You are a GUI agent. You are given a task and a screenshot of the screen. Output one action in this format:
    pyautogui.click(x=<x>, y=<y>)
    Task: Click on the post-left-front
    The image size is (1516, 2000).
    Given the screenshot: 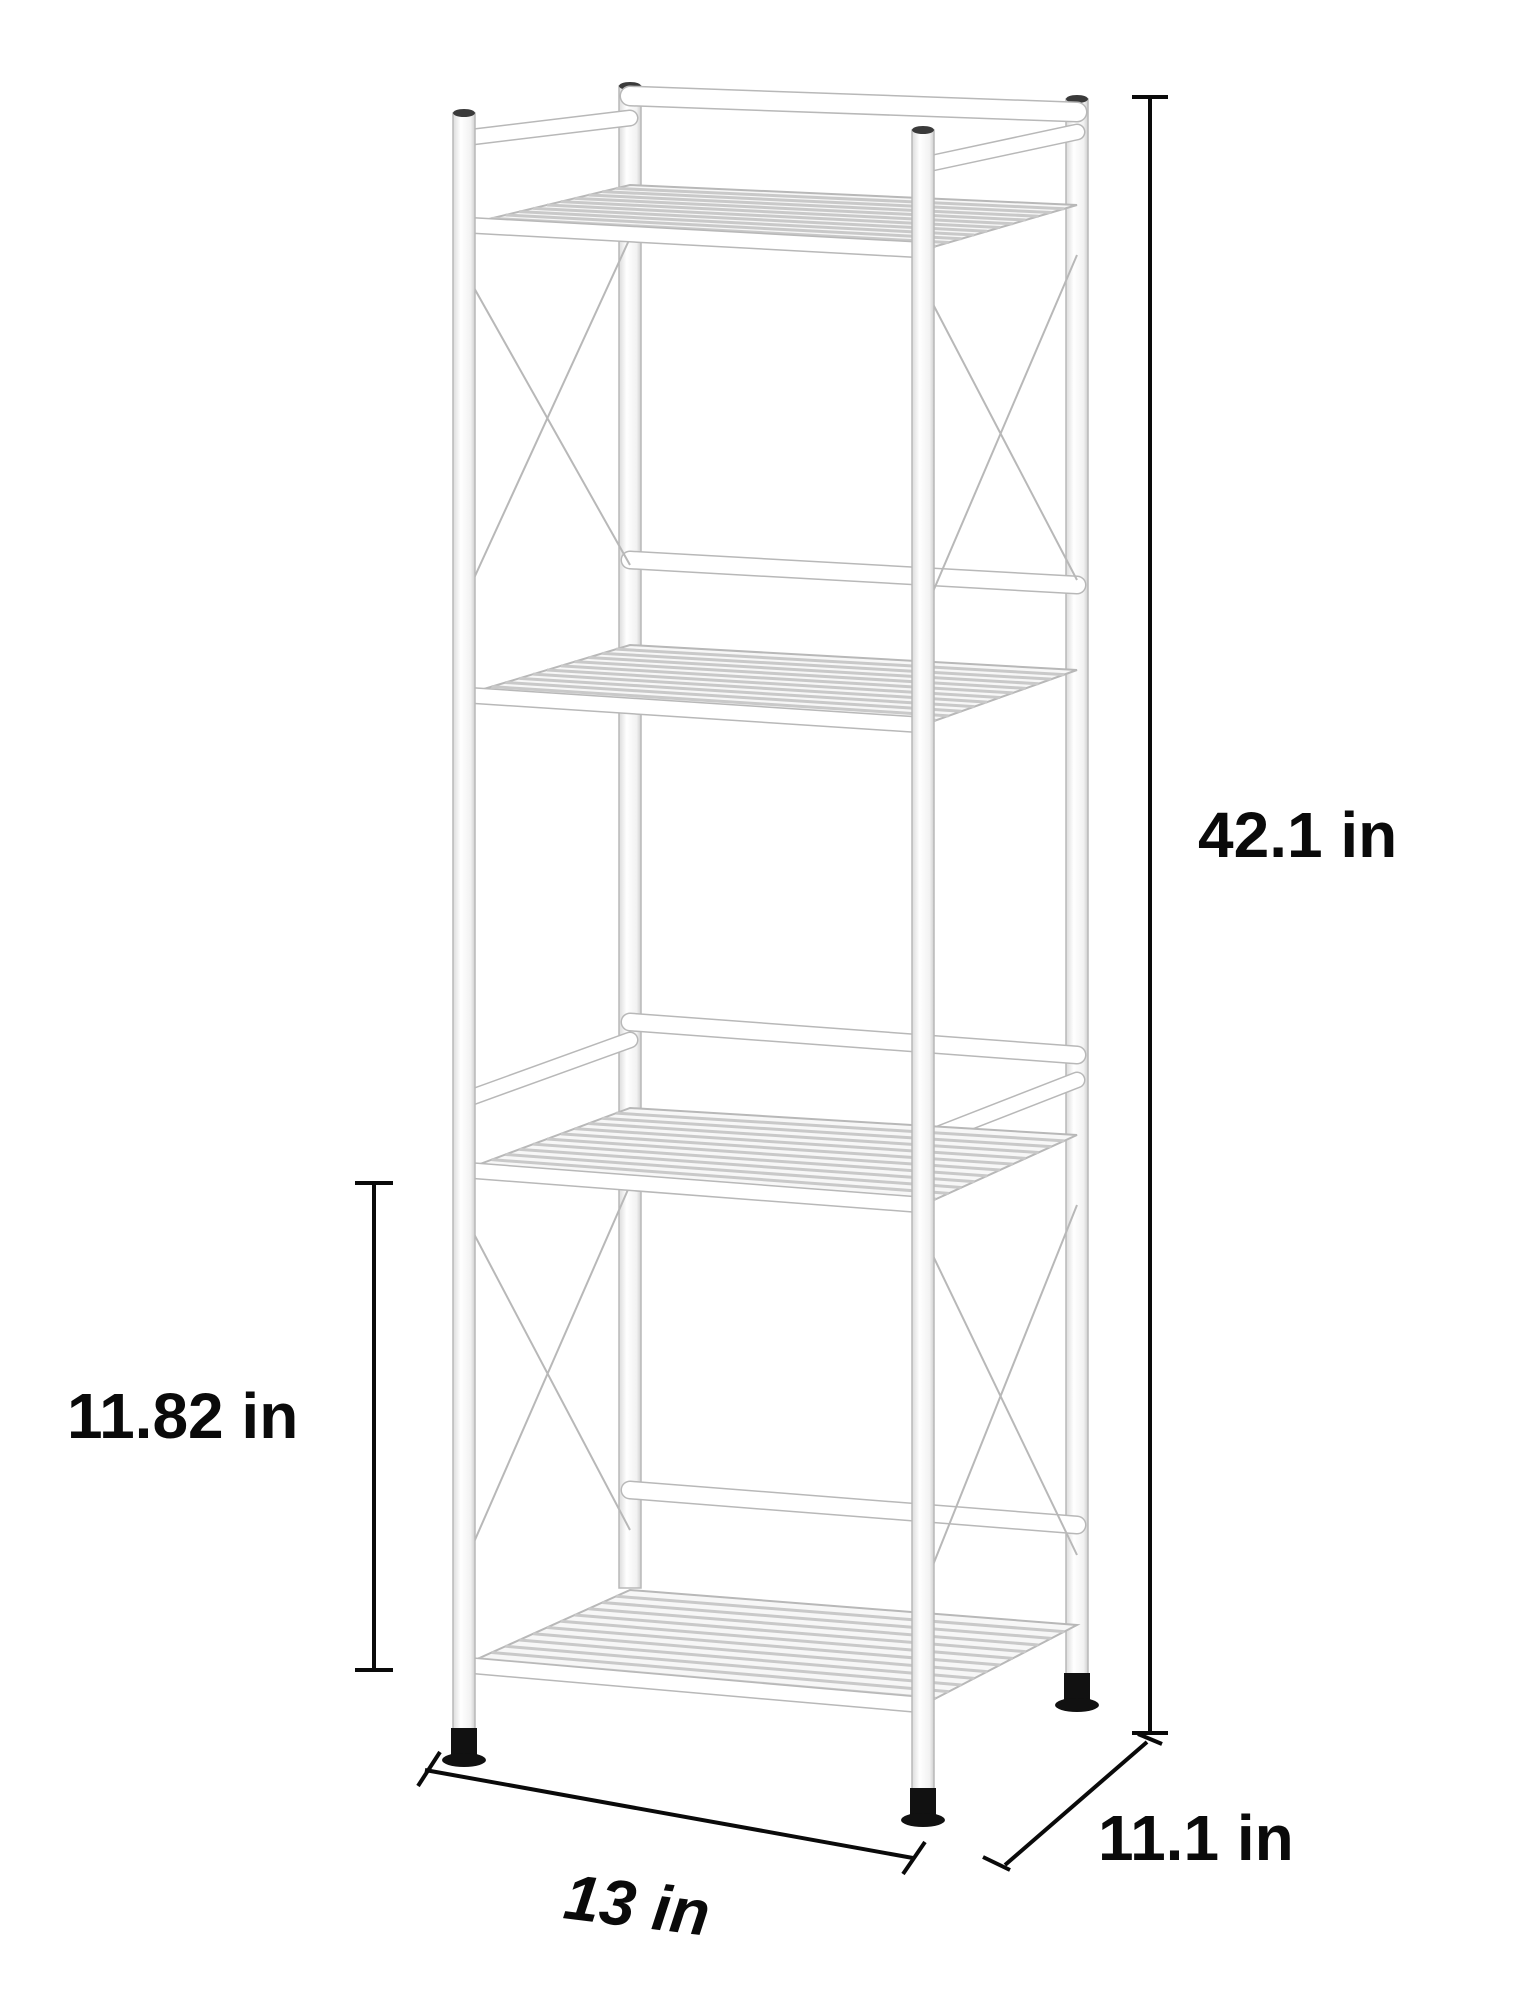 What is the action you would take?
    pyautogui.click(x=464, y=925)
    